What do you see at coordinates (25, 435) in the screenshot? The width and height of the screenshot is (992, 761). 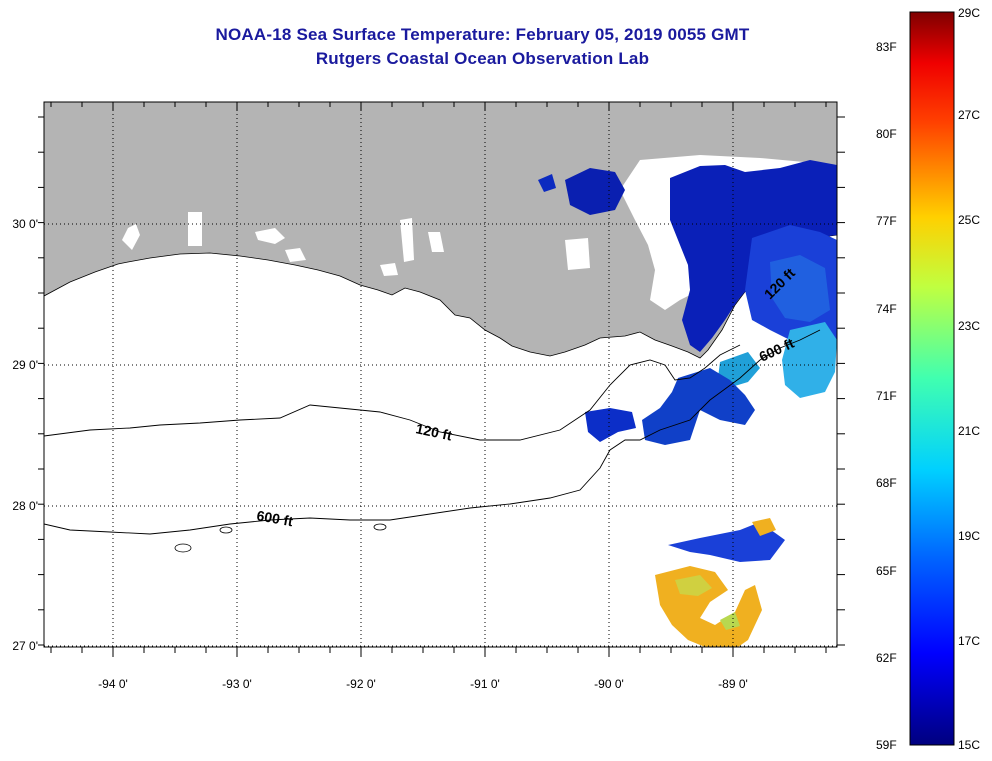 I see `lat-axis: 30 0' 29 0' 28 0' 27 0'` at bounding box center [25, 435].